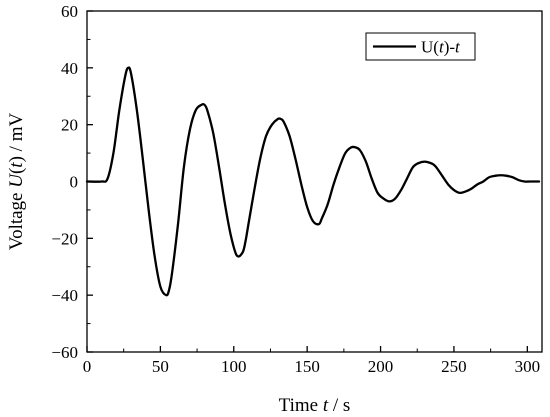  Describe the element at coordinates (64, 182) in the screenshot. I see `y-tick-labels: −60 −40 −20 0 20 40 60` at that location.